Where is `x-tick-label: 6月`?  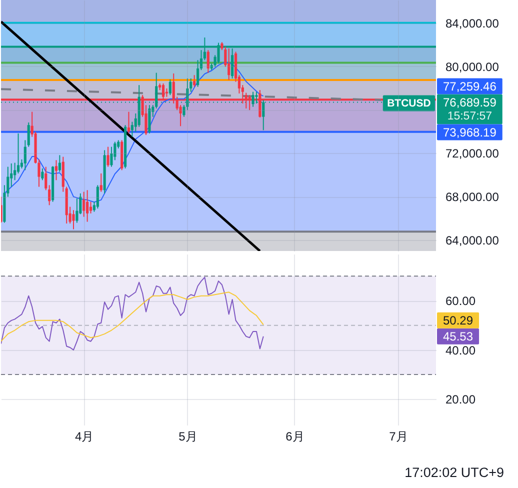 x-tick-label: 6月 is located at coordinates (295, 437).